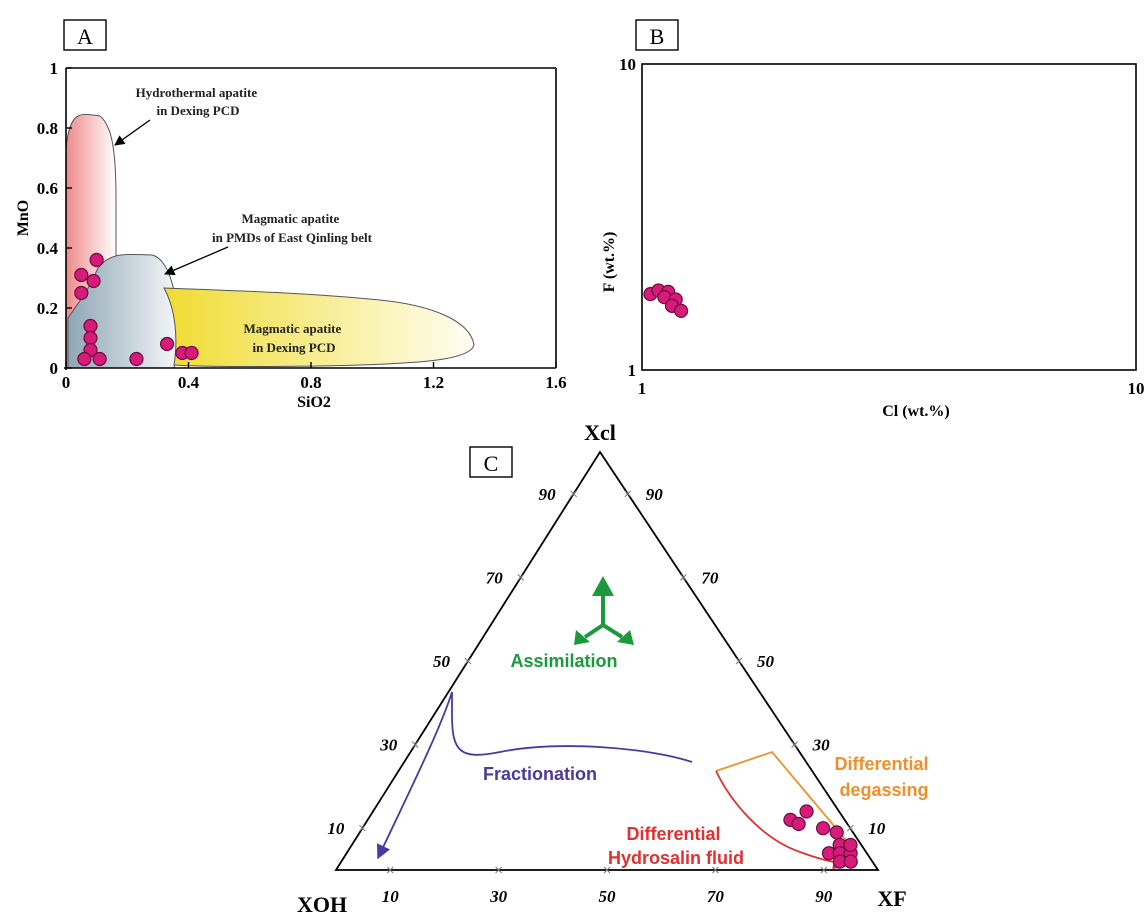 The width and height of the screenshot is (1146, 917). Describe the element at coordinates (293, 338) in the screenshot. I see `dexing-label: Magmatic apatite in Dexing PCD` at that location.